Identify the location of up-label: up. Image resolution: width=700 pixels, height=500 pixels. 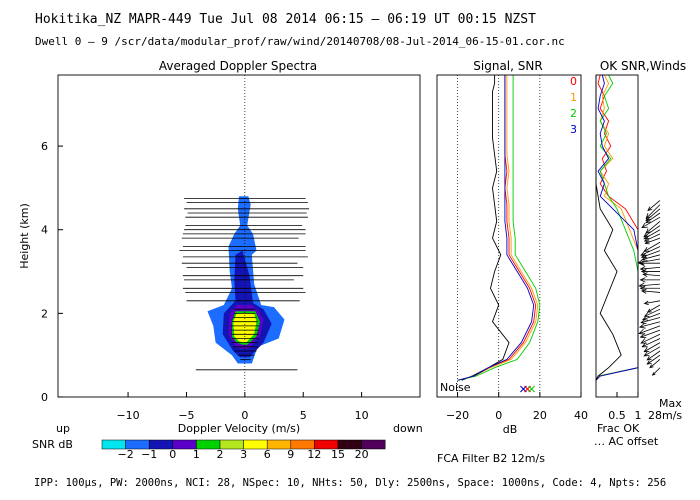
(63, 428).